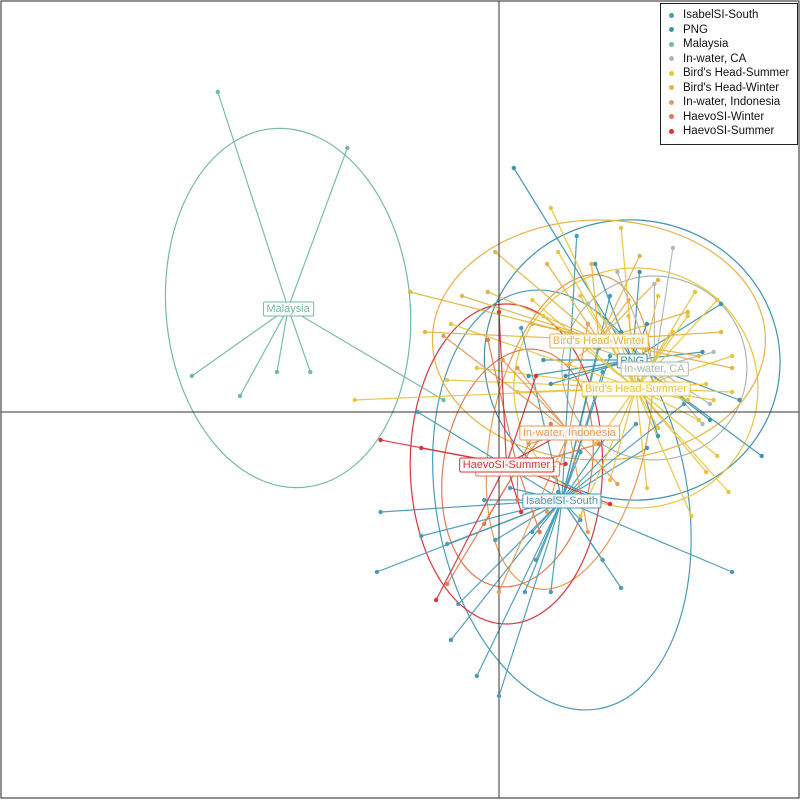 This screenshot has width=800, height=800. What do you see at coordinates (733, 73) in the screenshot?
I see `legend-item-bird-s-head-summer: Bird's Head-Summer` at bounding box center [733, 73].